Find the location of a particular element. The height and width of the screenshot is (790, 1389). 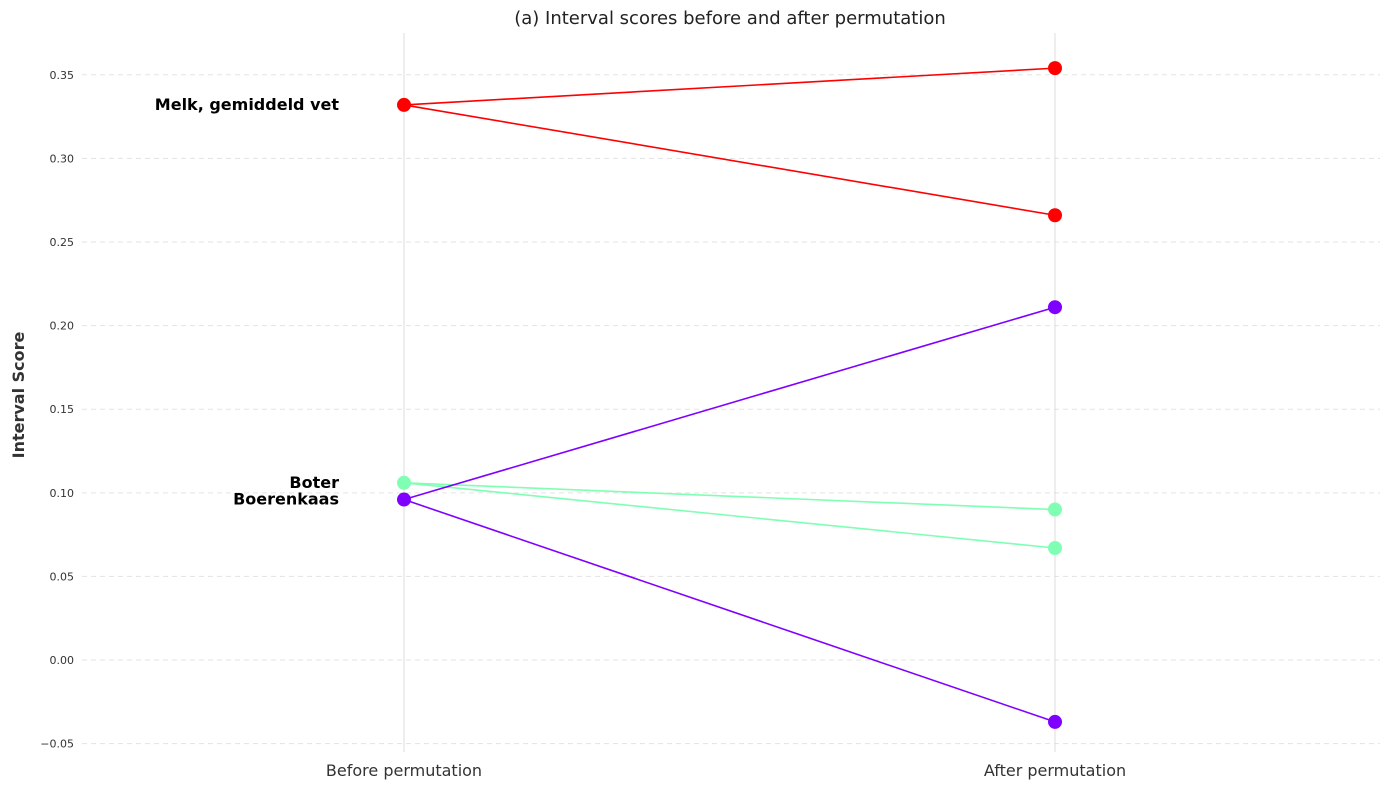

y-tick-label: 0.20 is located at coordinates (62, 326).